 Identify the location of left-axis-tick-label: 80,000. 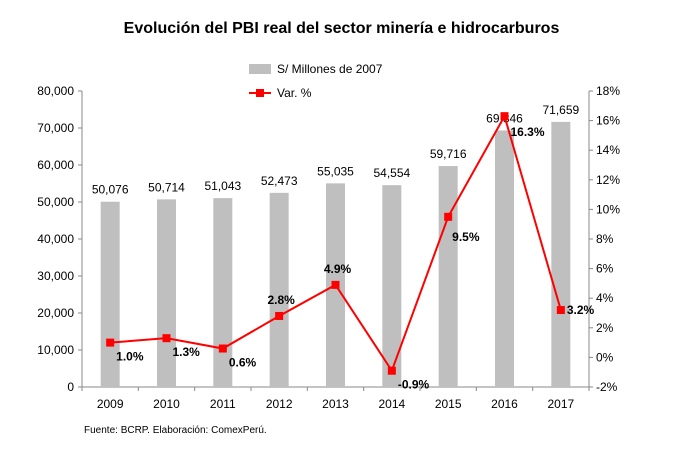
(55, 91).